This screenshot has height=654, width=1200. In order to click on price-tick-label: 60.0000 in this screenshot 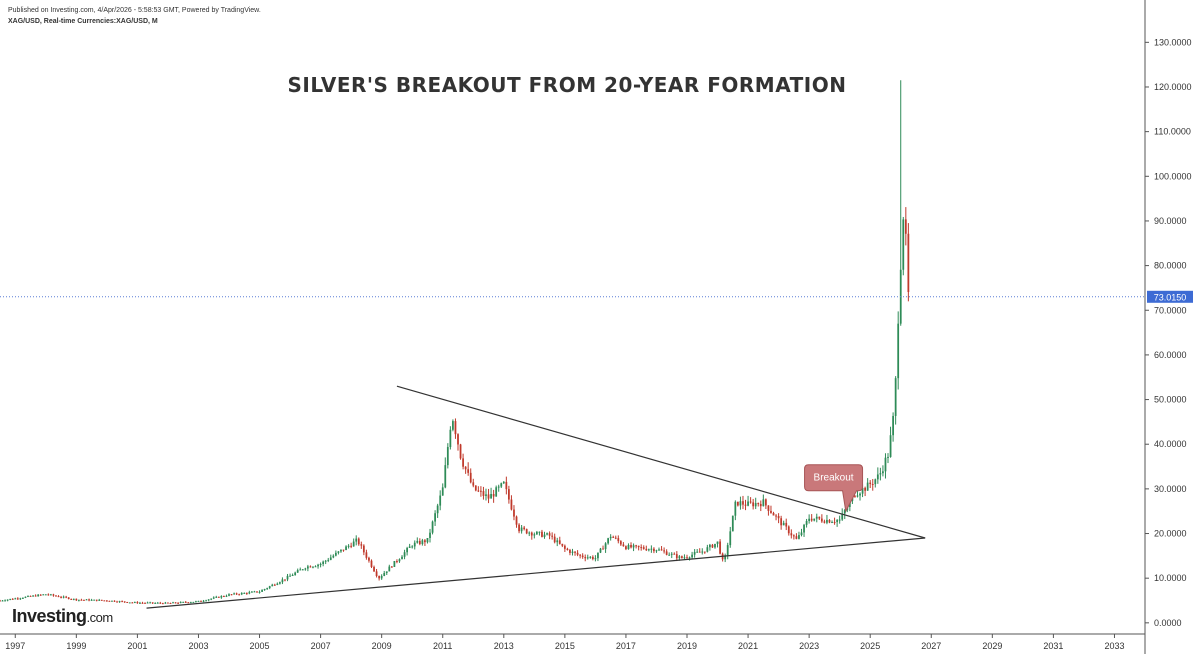, I will do `click(1170, 355)`.